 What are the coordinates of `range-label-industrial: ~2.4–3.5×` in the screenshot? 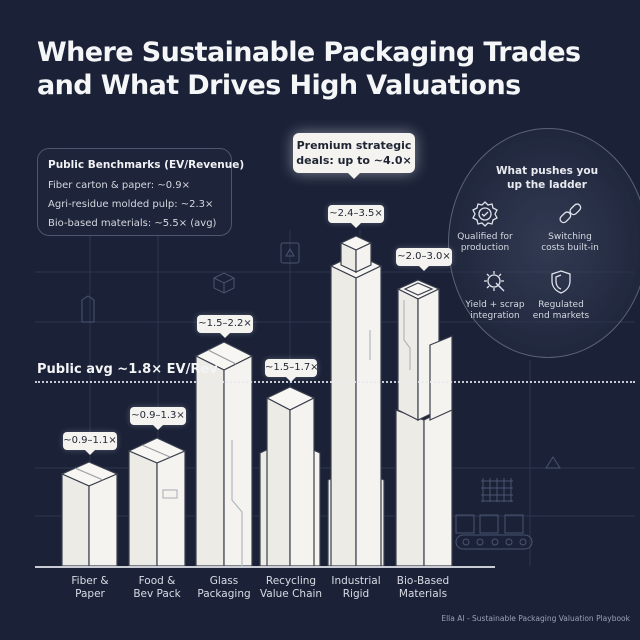 It's located at (356, 216).